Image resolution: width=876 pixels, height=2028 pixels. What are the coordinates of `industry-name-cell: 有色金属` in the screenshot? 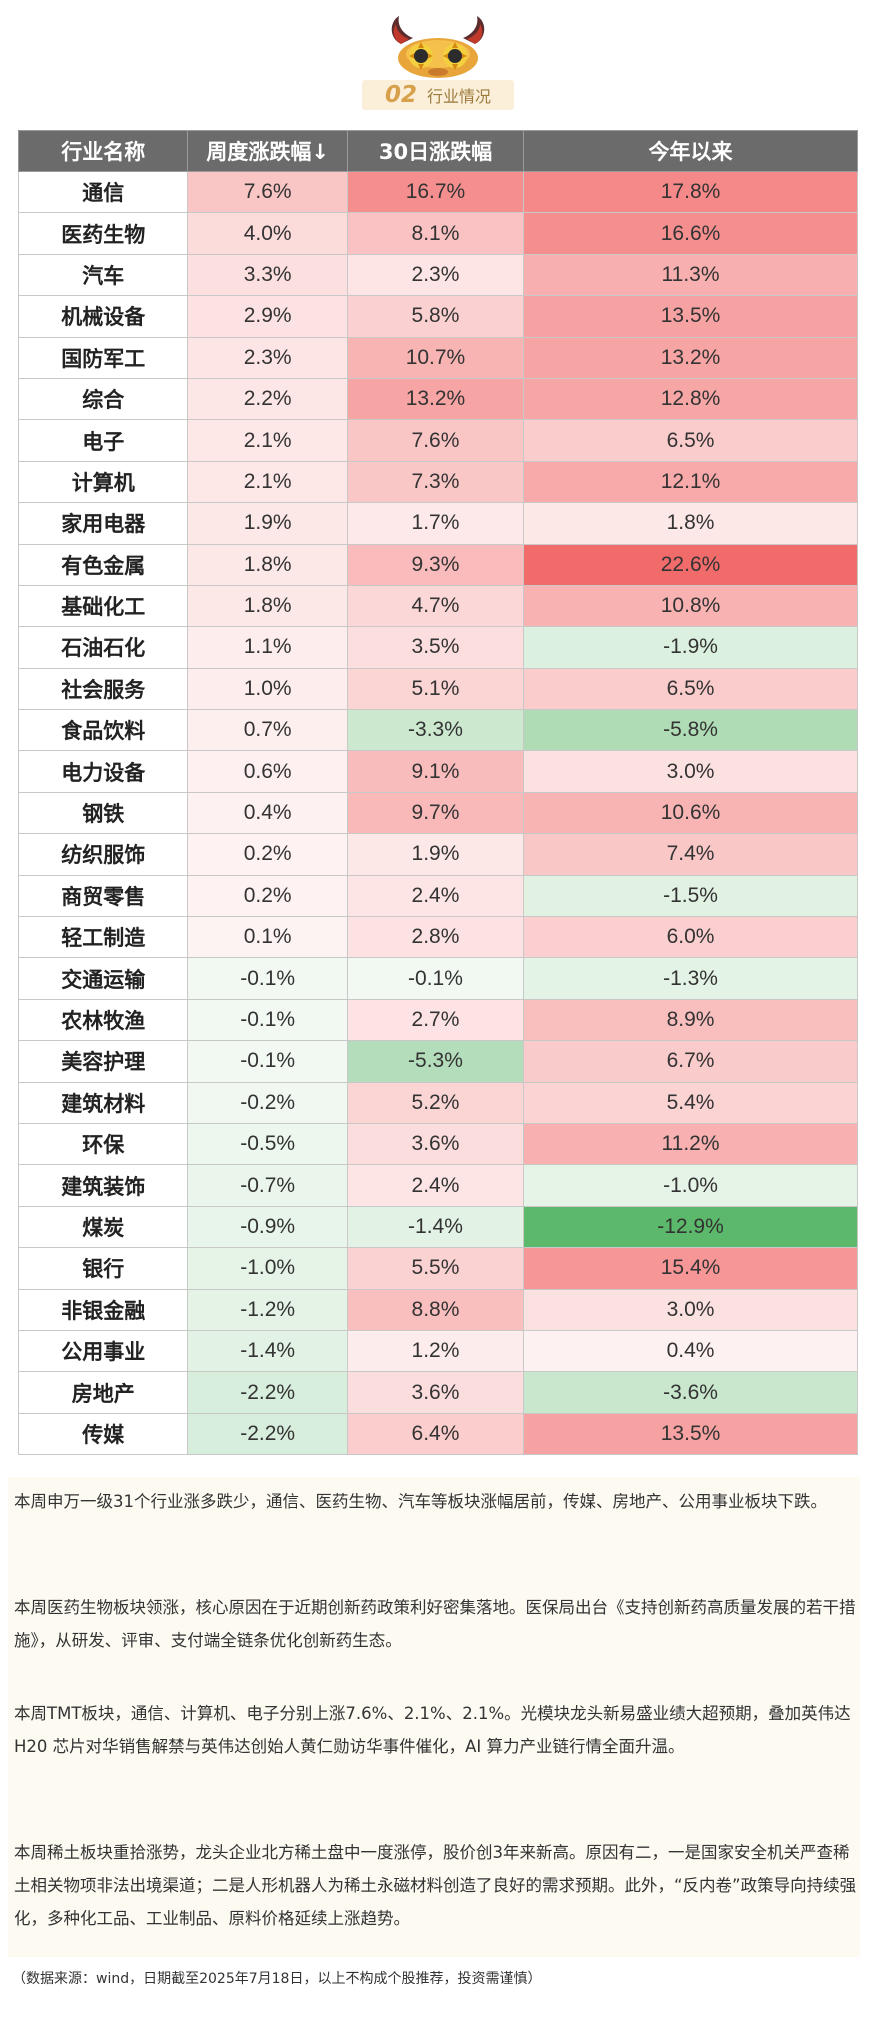 It's located at (103, 564).